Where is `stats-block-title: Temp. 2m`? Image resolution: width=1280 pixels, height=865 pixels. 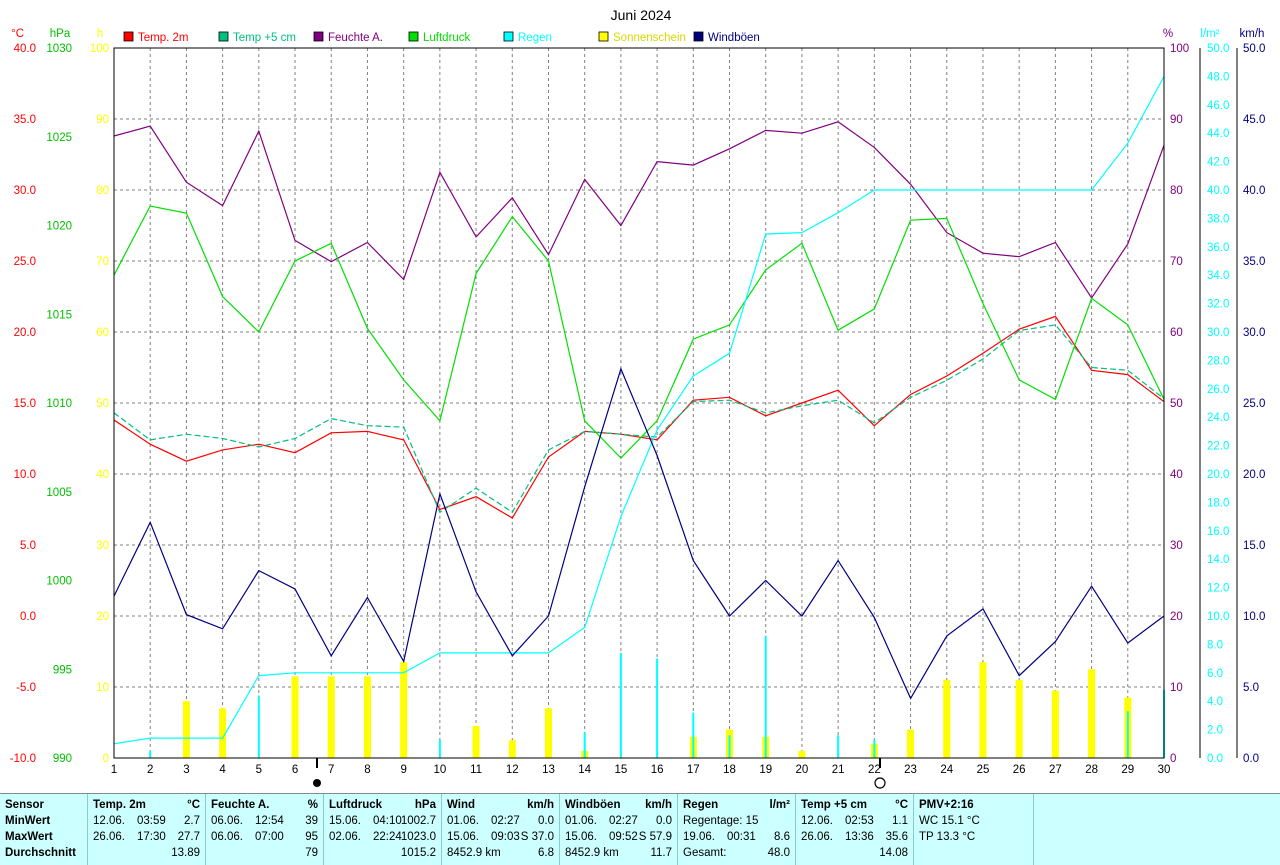
stats-block-title: Temp. 2m is located at coordinates (119, 805).